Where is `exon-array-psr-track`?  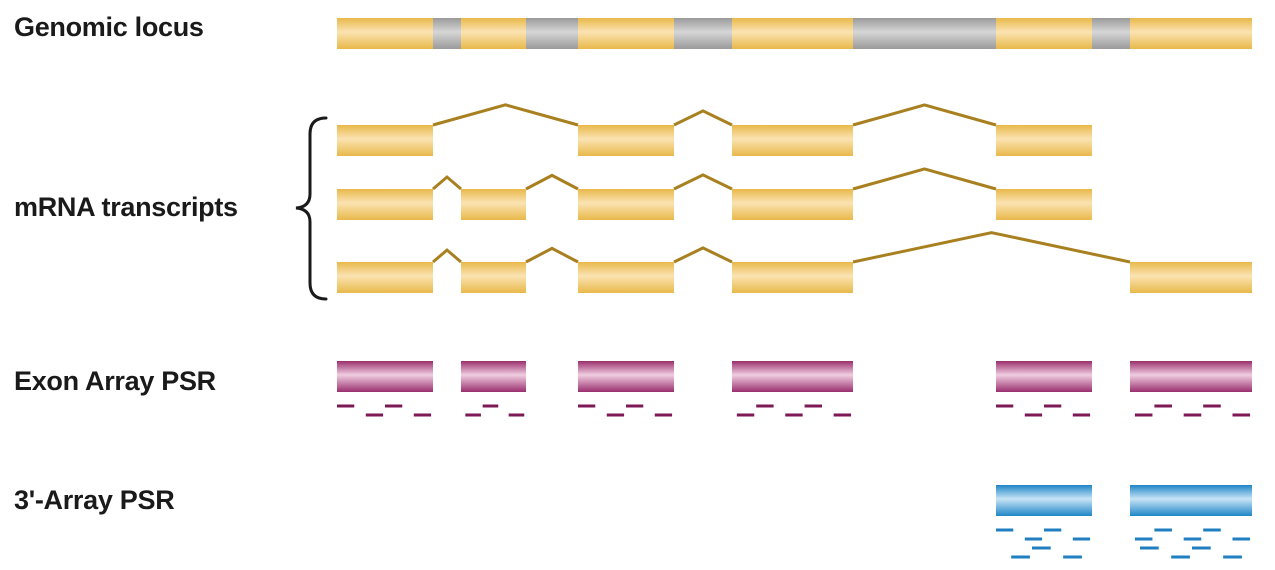 exon-array-psr-track is located at coordinates (794, 389).